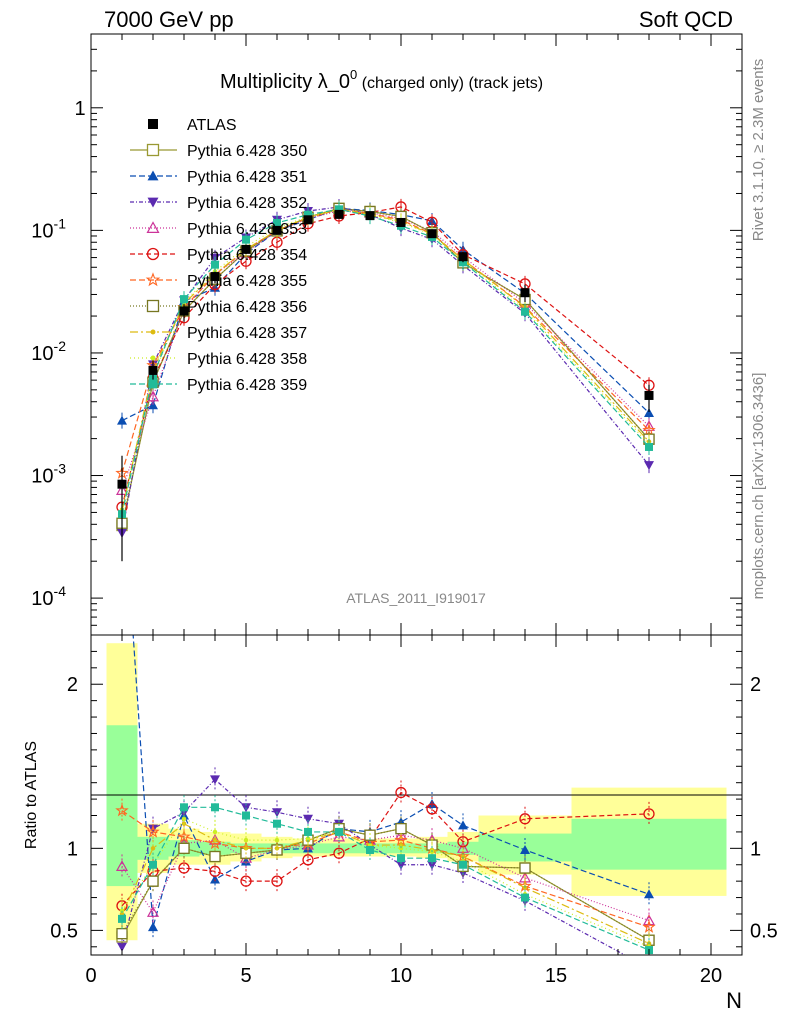 Image resolution: width=786 pixels, height=1024 pixels. Describe the element at coordinates (247, 177) in the screenshot. I see `legend-label-2: Pythia 6.428 351` at that location.